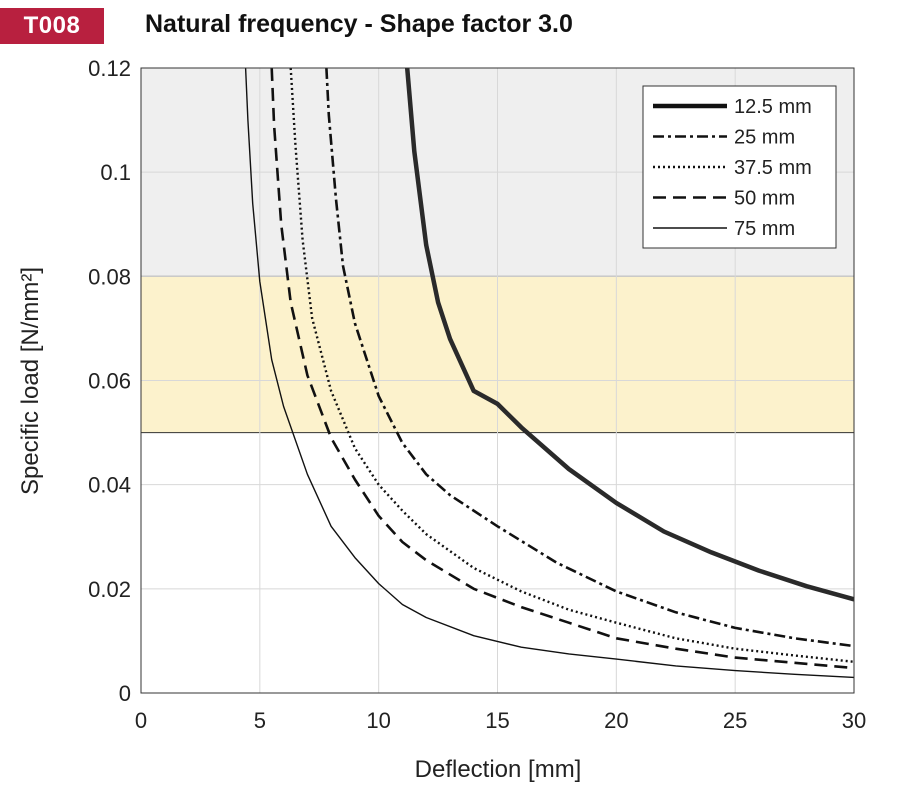 The image size is (920, 800). I want to click on x-tick-label: 15, so click(497, 720).